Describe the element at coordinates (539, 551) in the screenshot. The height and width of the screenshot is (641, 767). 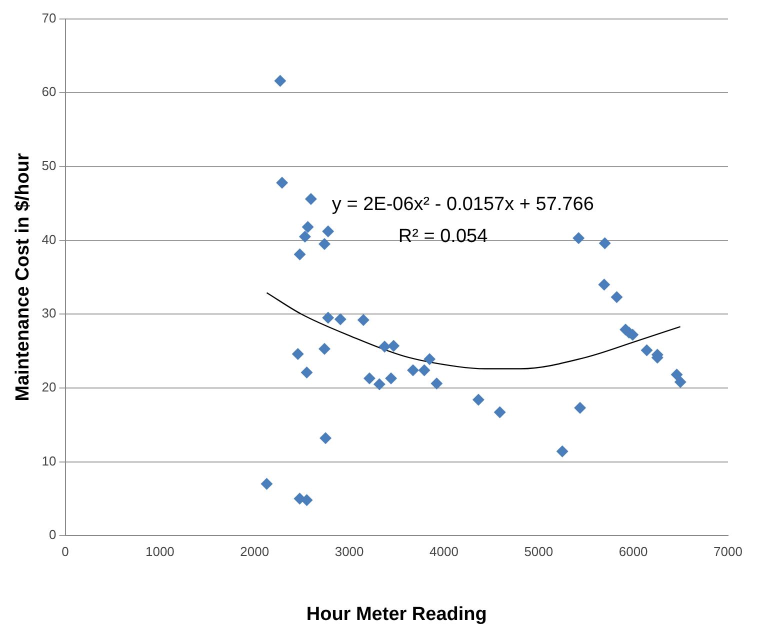
I see `x-tick-label: 5000` at that location.